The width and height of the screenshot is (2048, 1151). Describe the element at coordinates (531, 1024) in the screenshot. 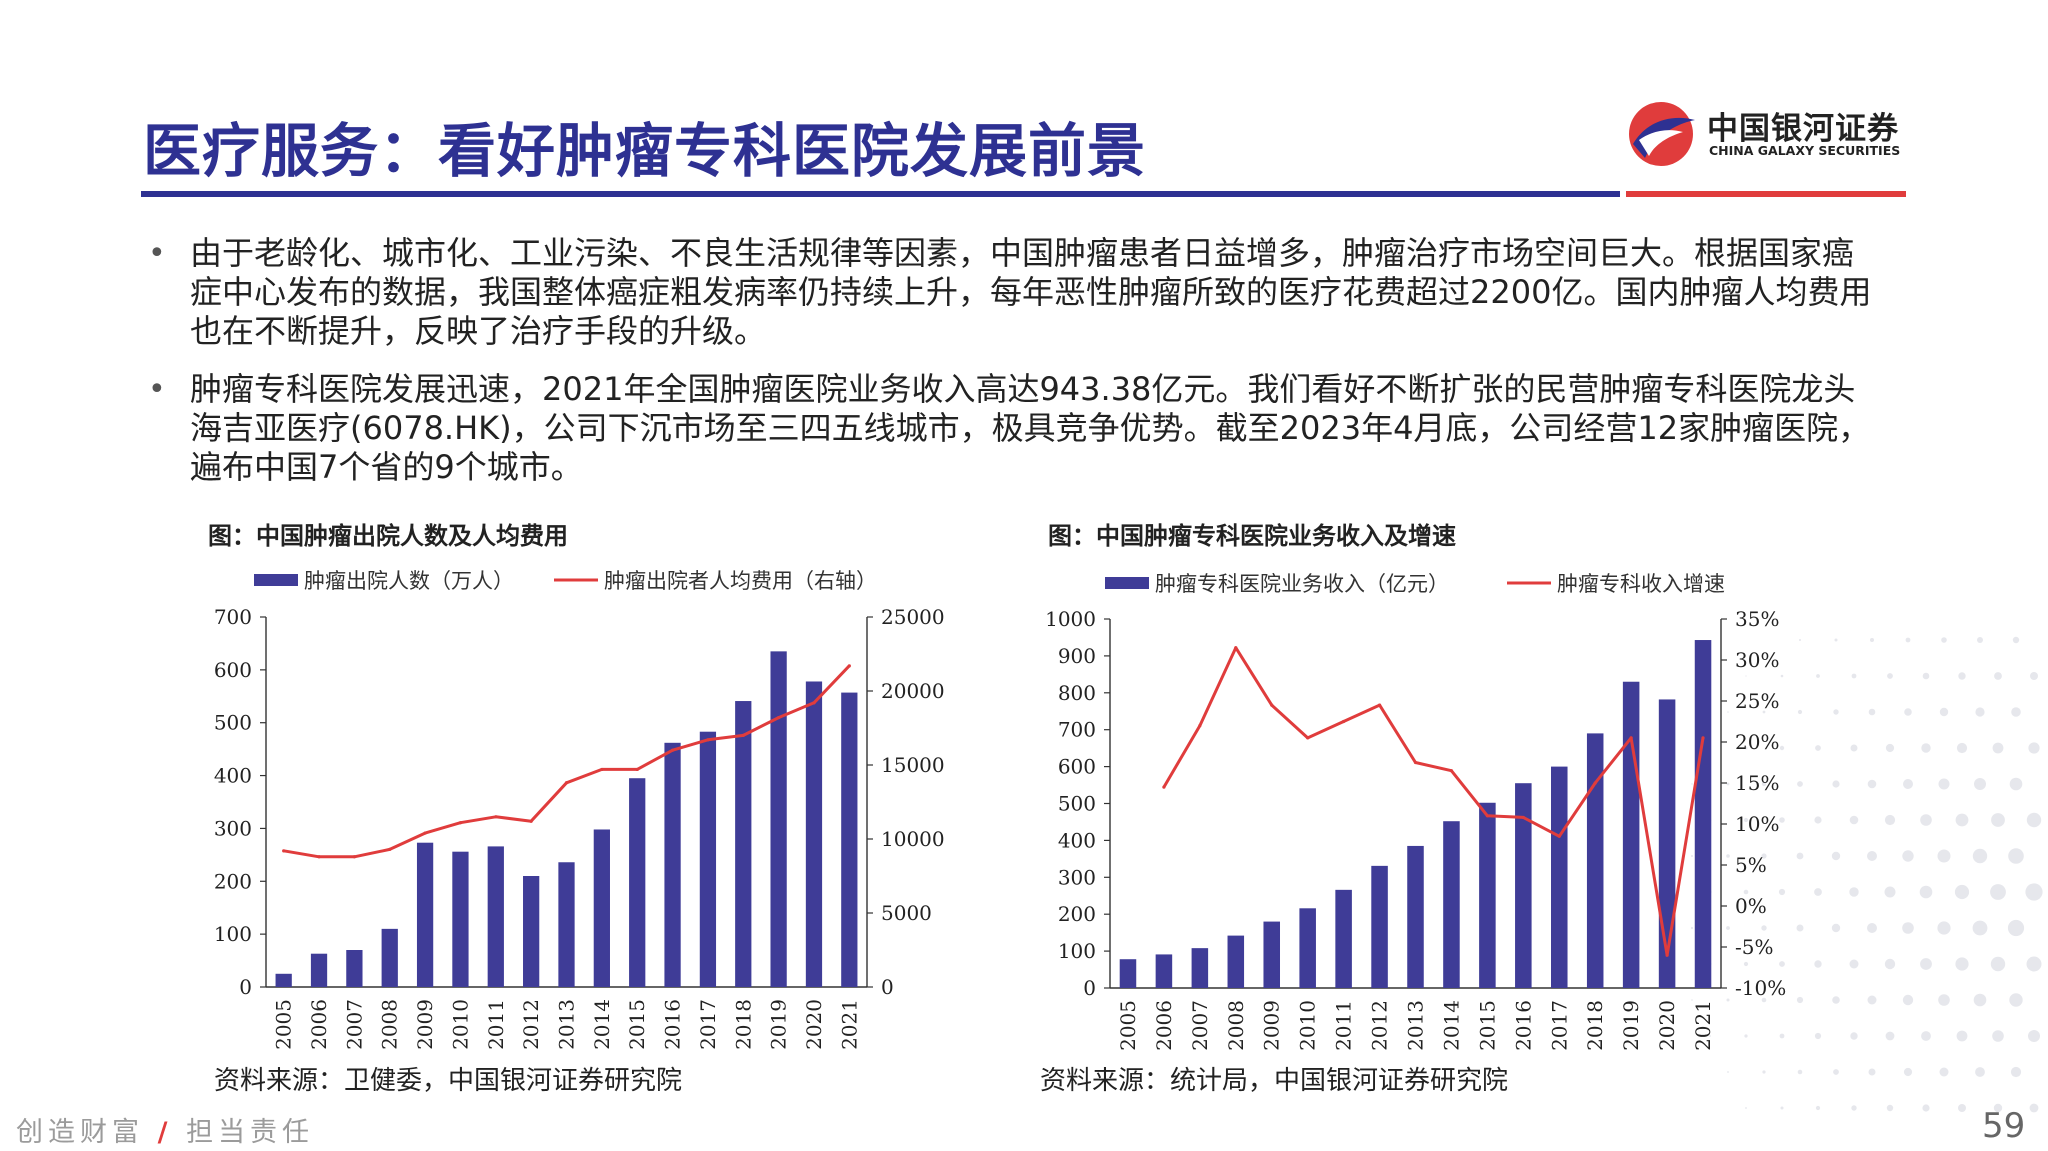

I see `x-tick-label: 2012` at that location.